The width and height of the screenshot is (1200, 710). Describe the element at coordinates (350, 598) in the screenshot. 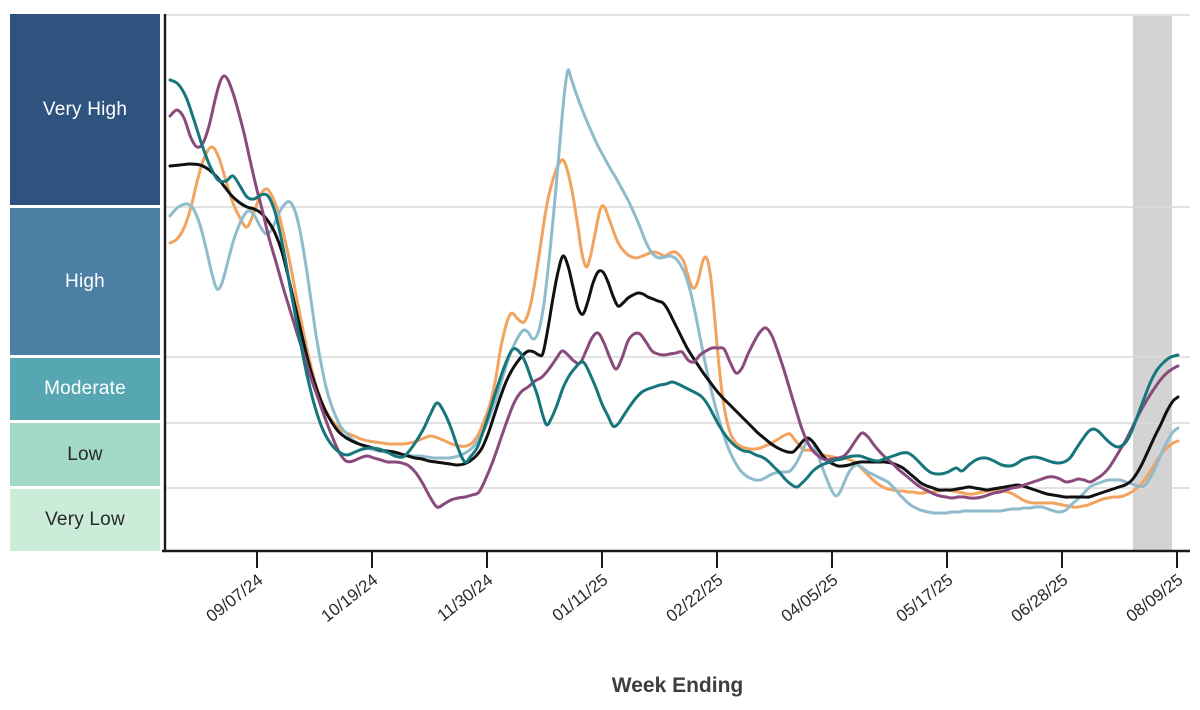

I see `x-axis-tick-label: 10/19/24` at that location.